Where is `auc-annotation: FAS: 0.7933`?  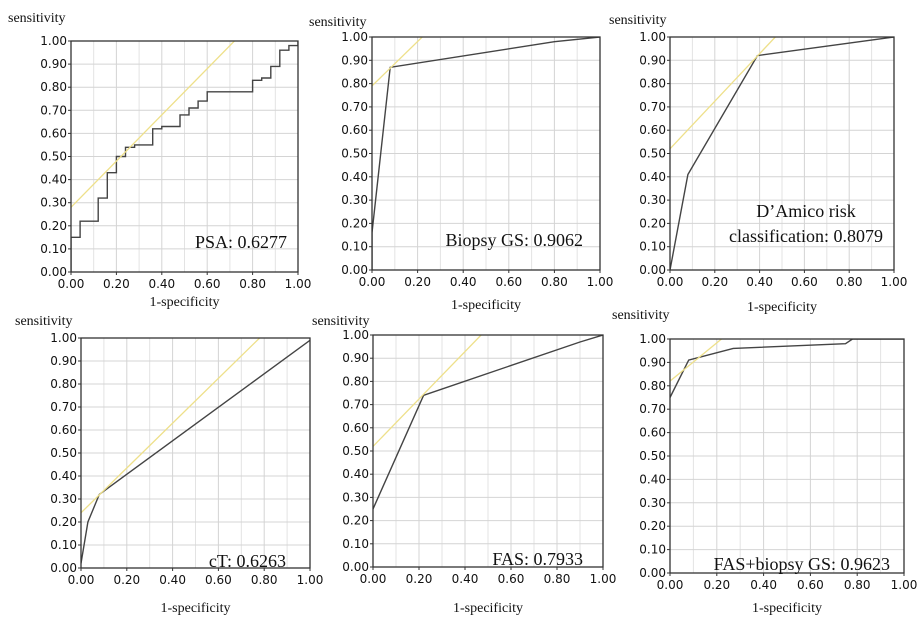
auc-annotation: FAS: 0.7933 is located at coordinates (537, 559).